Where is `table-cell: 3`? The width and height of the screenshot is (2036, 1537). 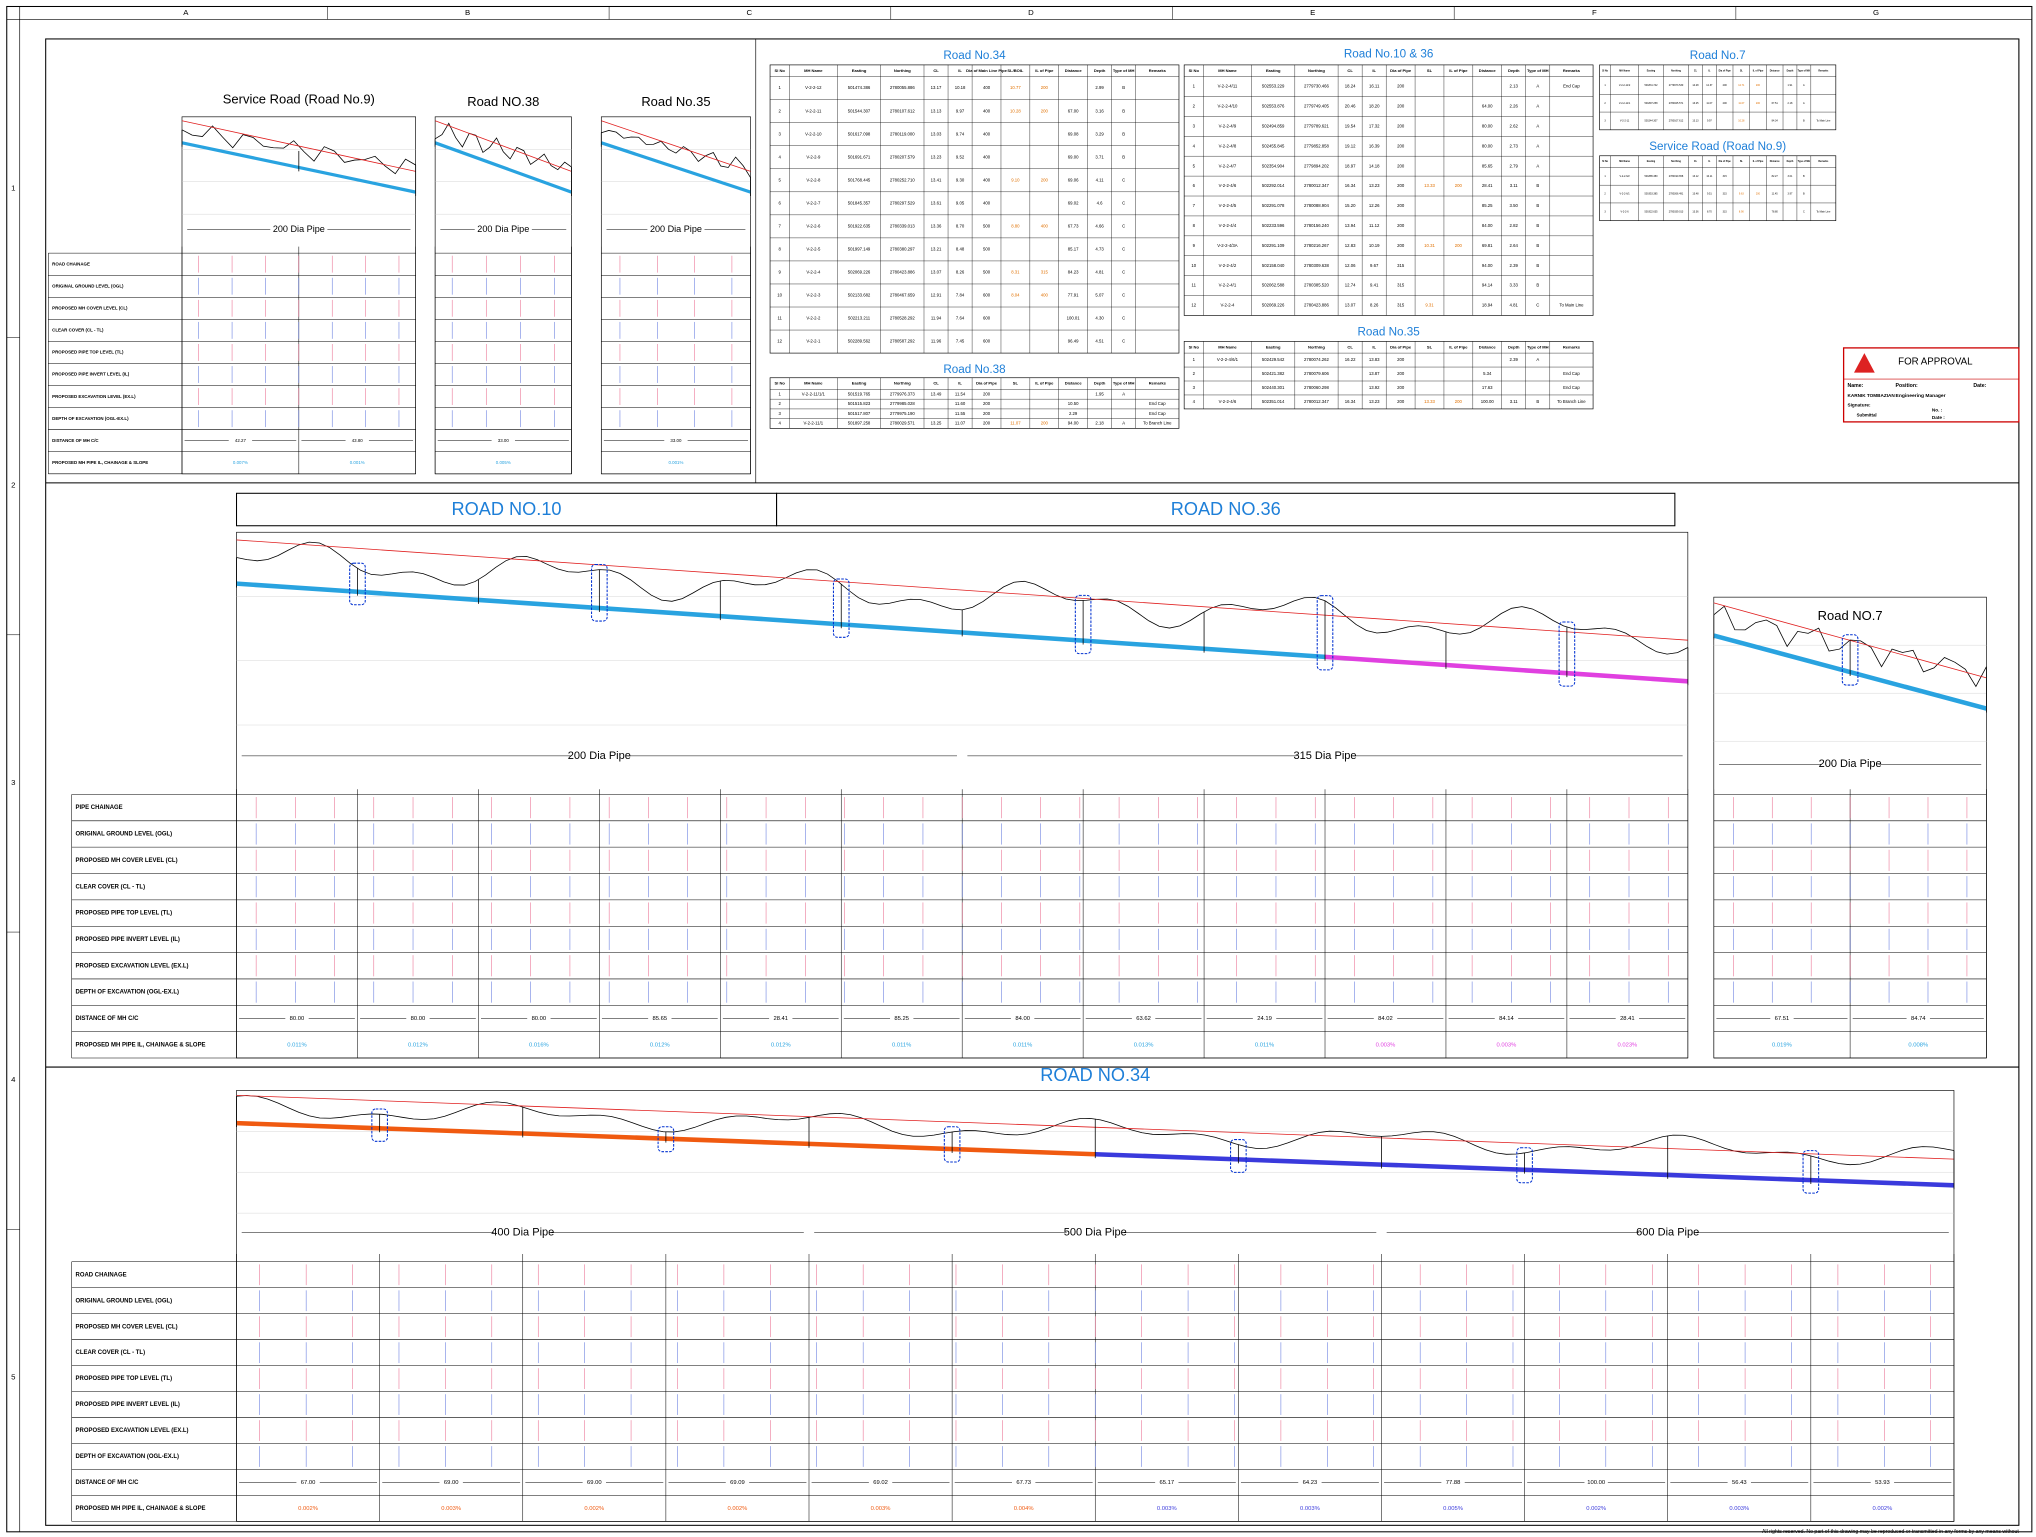
table-cell: 3 is located at coordinates (779, 413).